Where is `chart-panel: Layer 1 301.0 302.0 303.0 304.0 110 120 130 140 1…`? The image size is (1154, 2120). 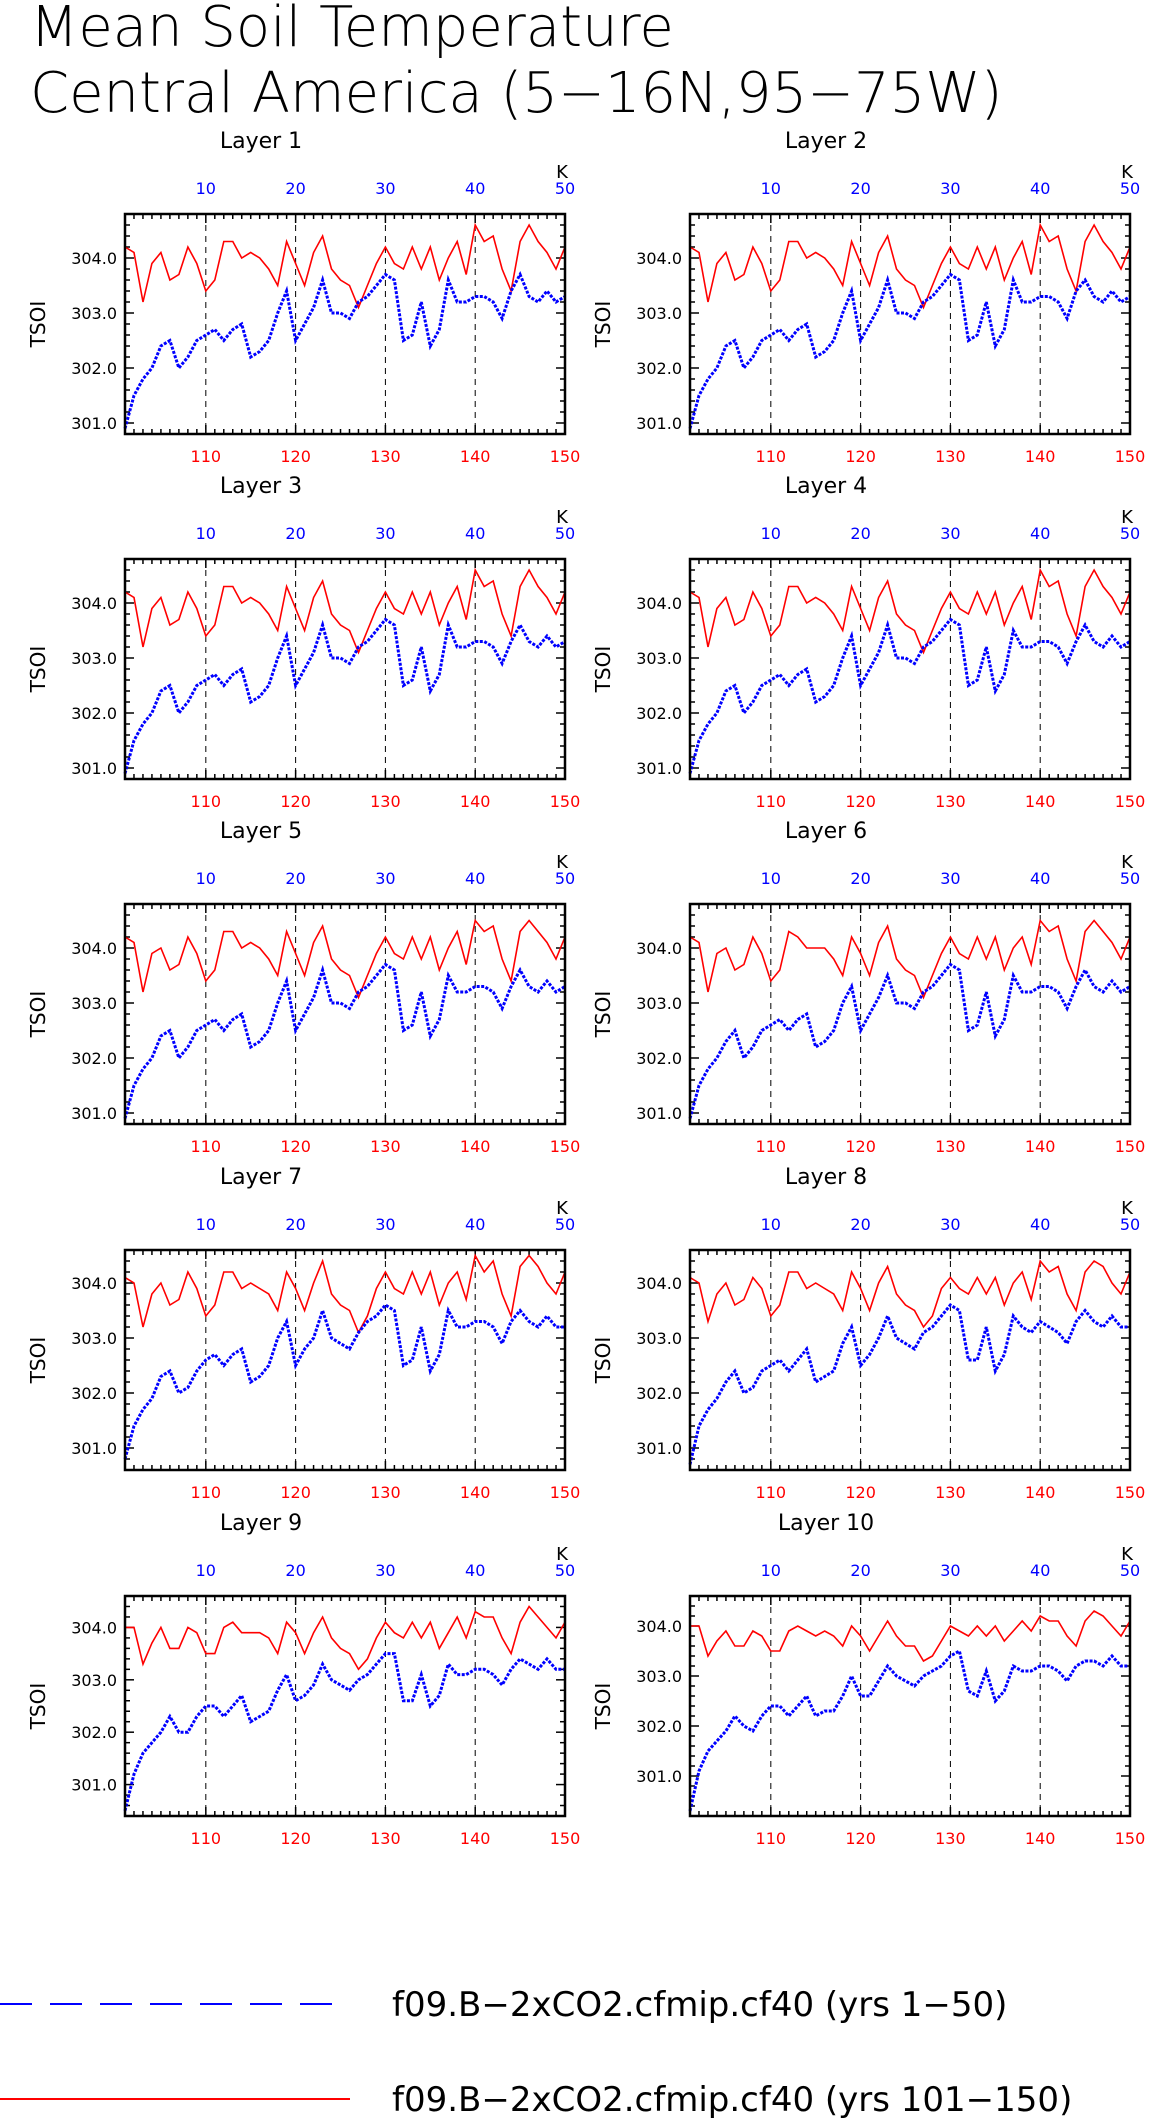
chart-panel: Layer 1 301.0 302.0 303.0 304.0 110 120 130 140 1… is located at coordinates (303, 297).